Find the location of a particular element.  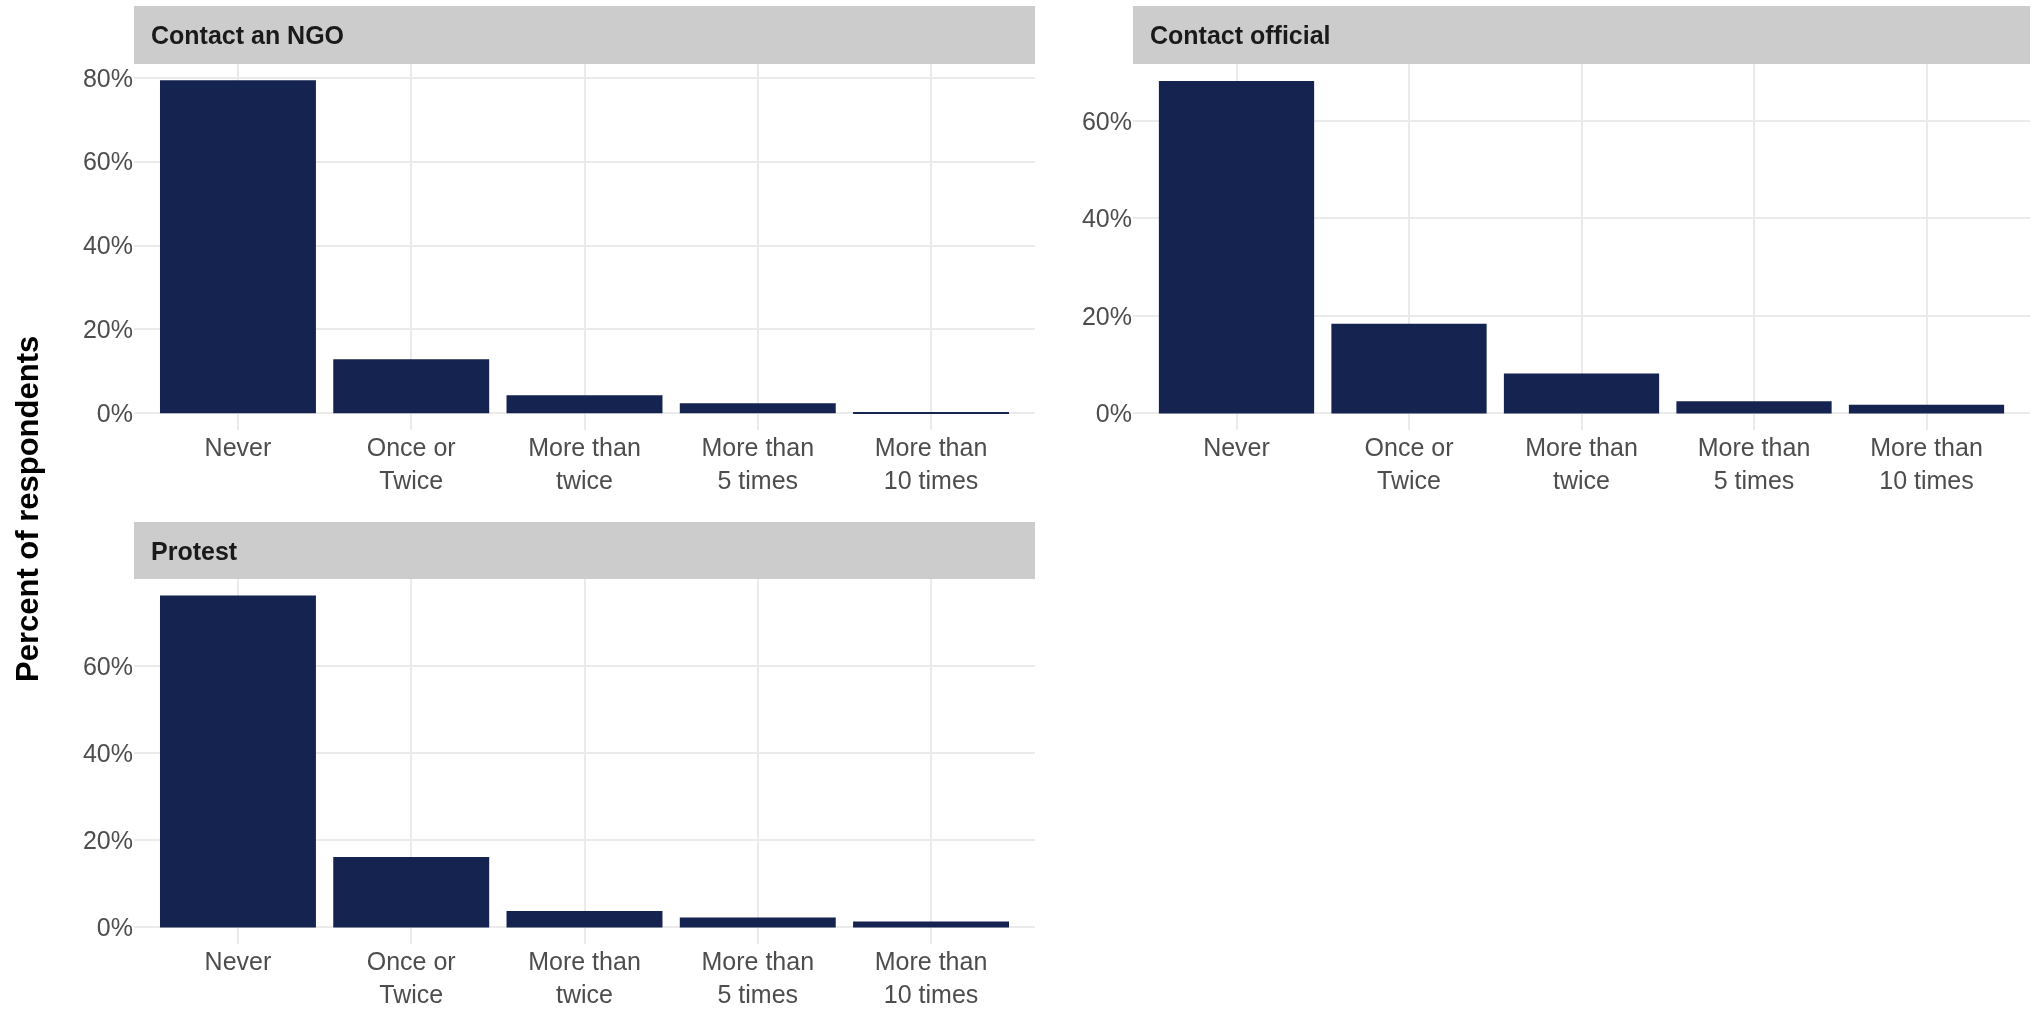

chart-title: Contact an NGO is located at coordinates (248, 35).